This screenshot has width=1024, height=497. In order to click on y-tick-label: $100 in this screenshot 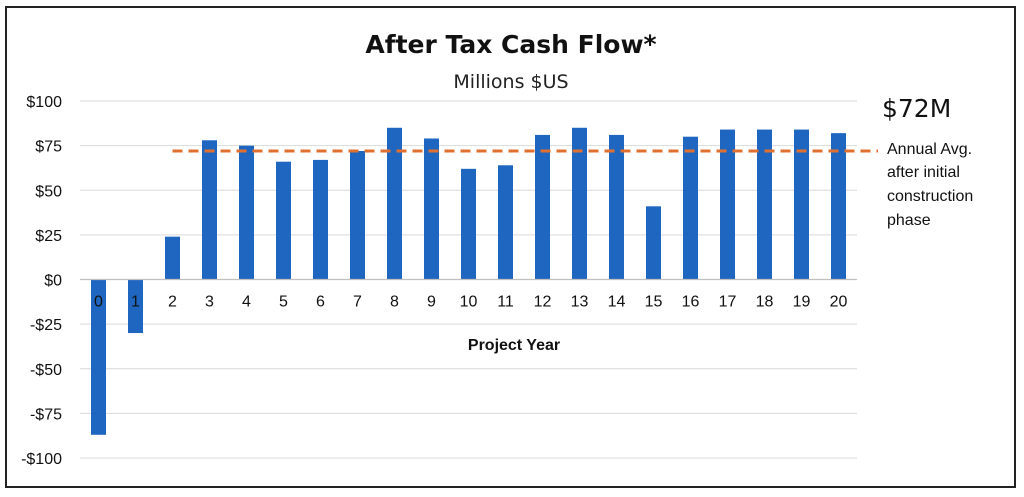, I will do `click(44, 102)`.